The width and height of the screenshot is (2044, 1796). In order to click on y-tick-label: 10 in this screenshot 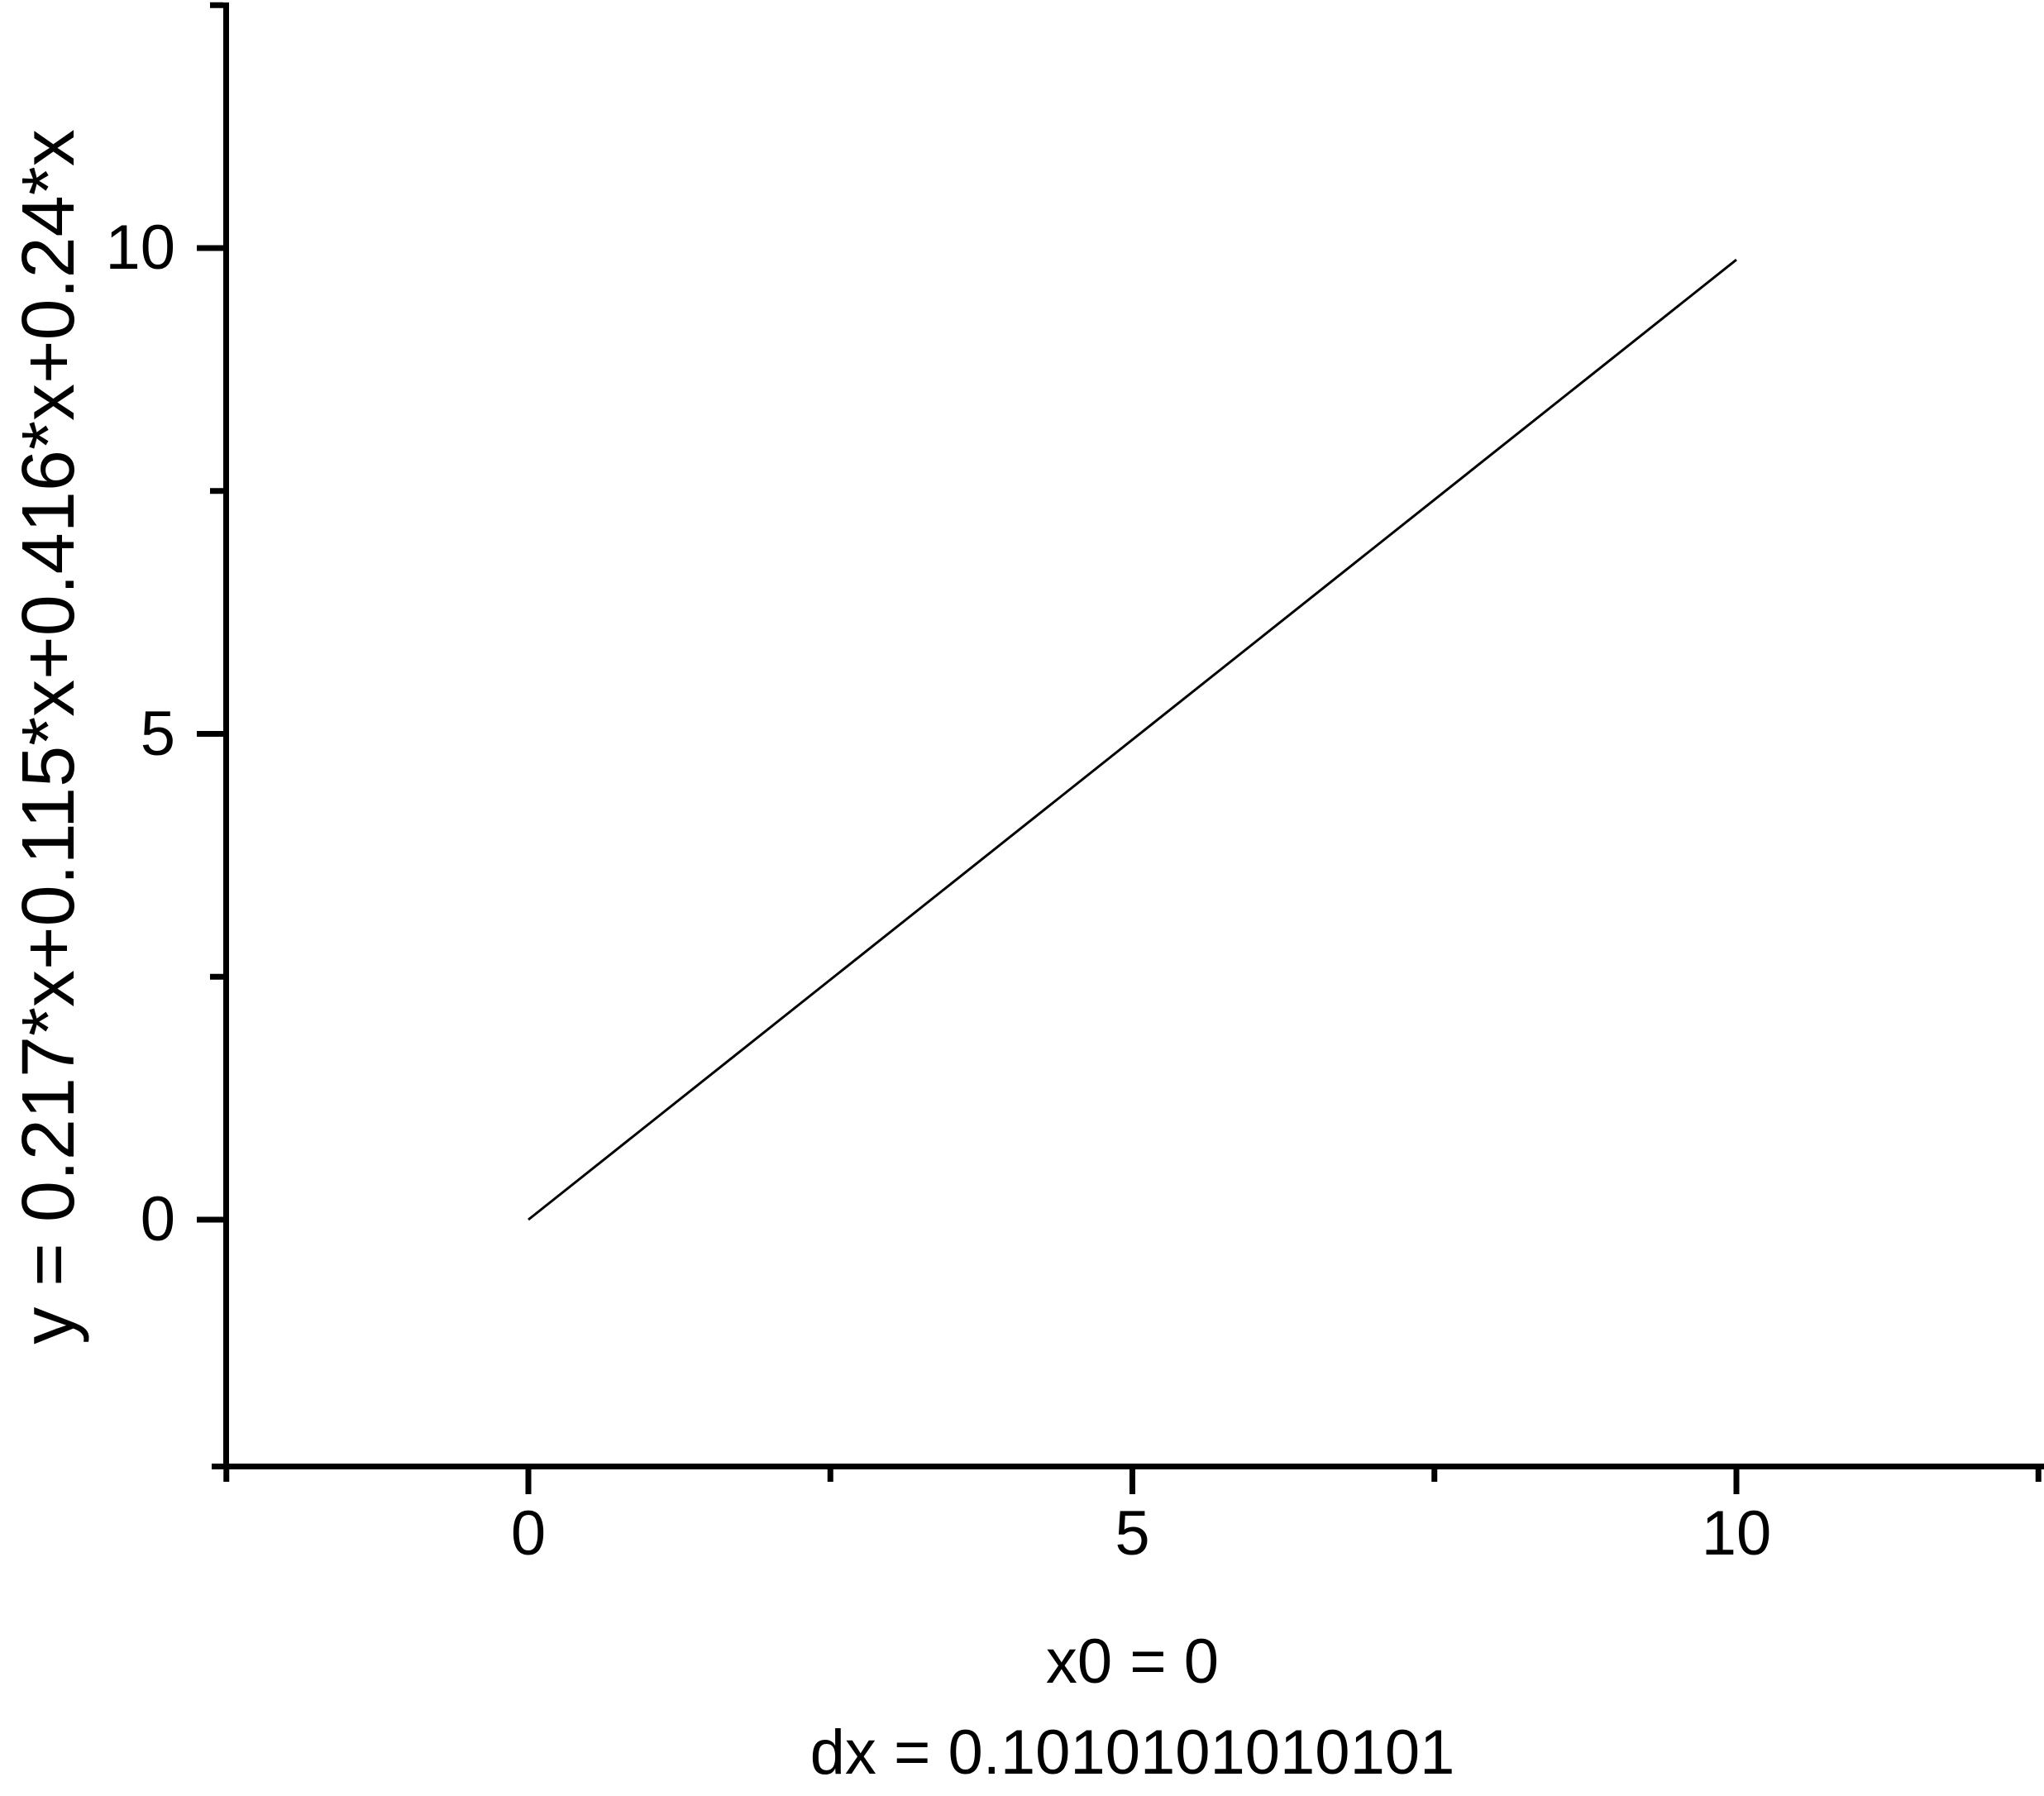, I will do `click(140, 248)`.